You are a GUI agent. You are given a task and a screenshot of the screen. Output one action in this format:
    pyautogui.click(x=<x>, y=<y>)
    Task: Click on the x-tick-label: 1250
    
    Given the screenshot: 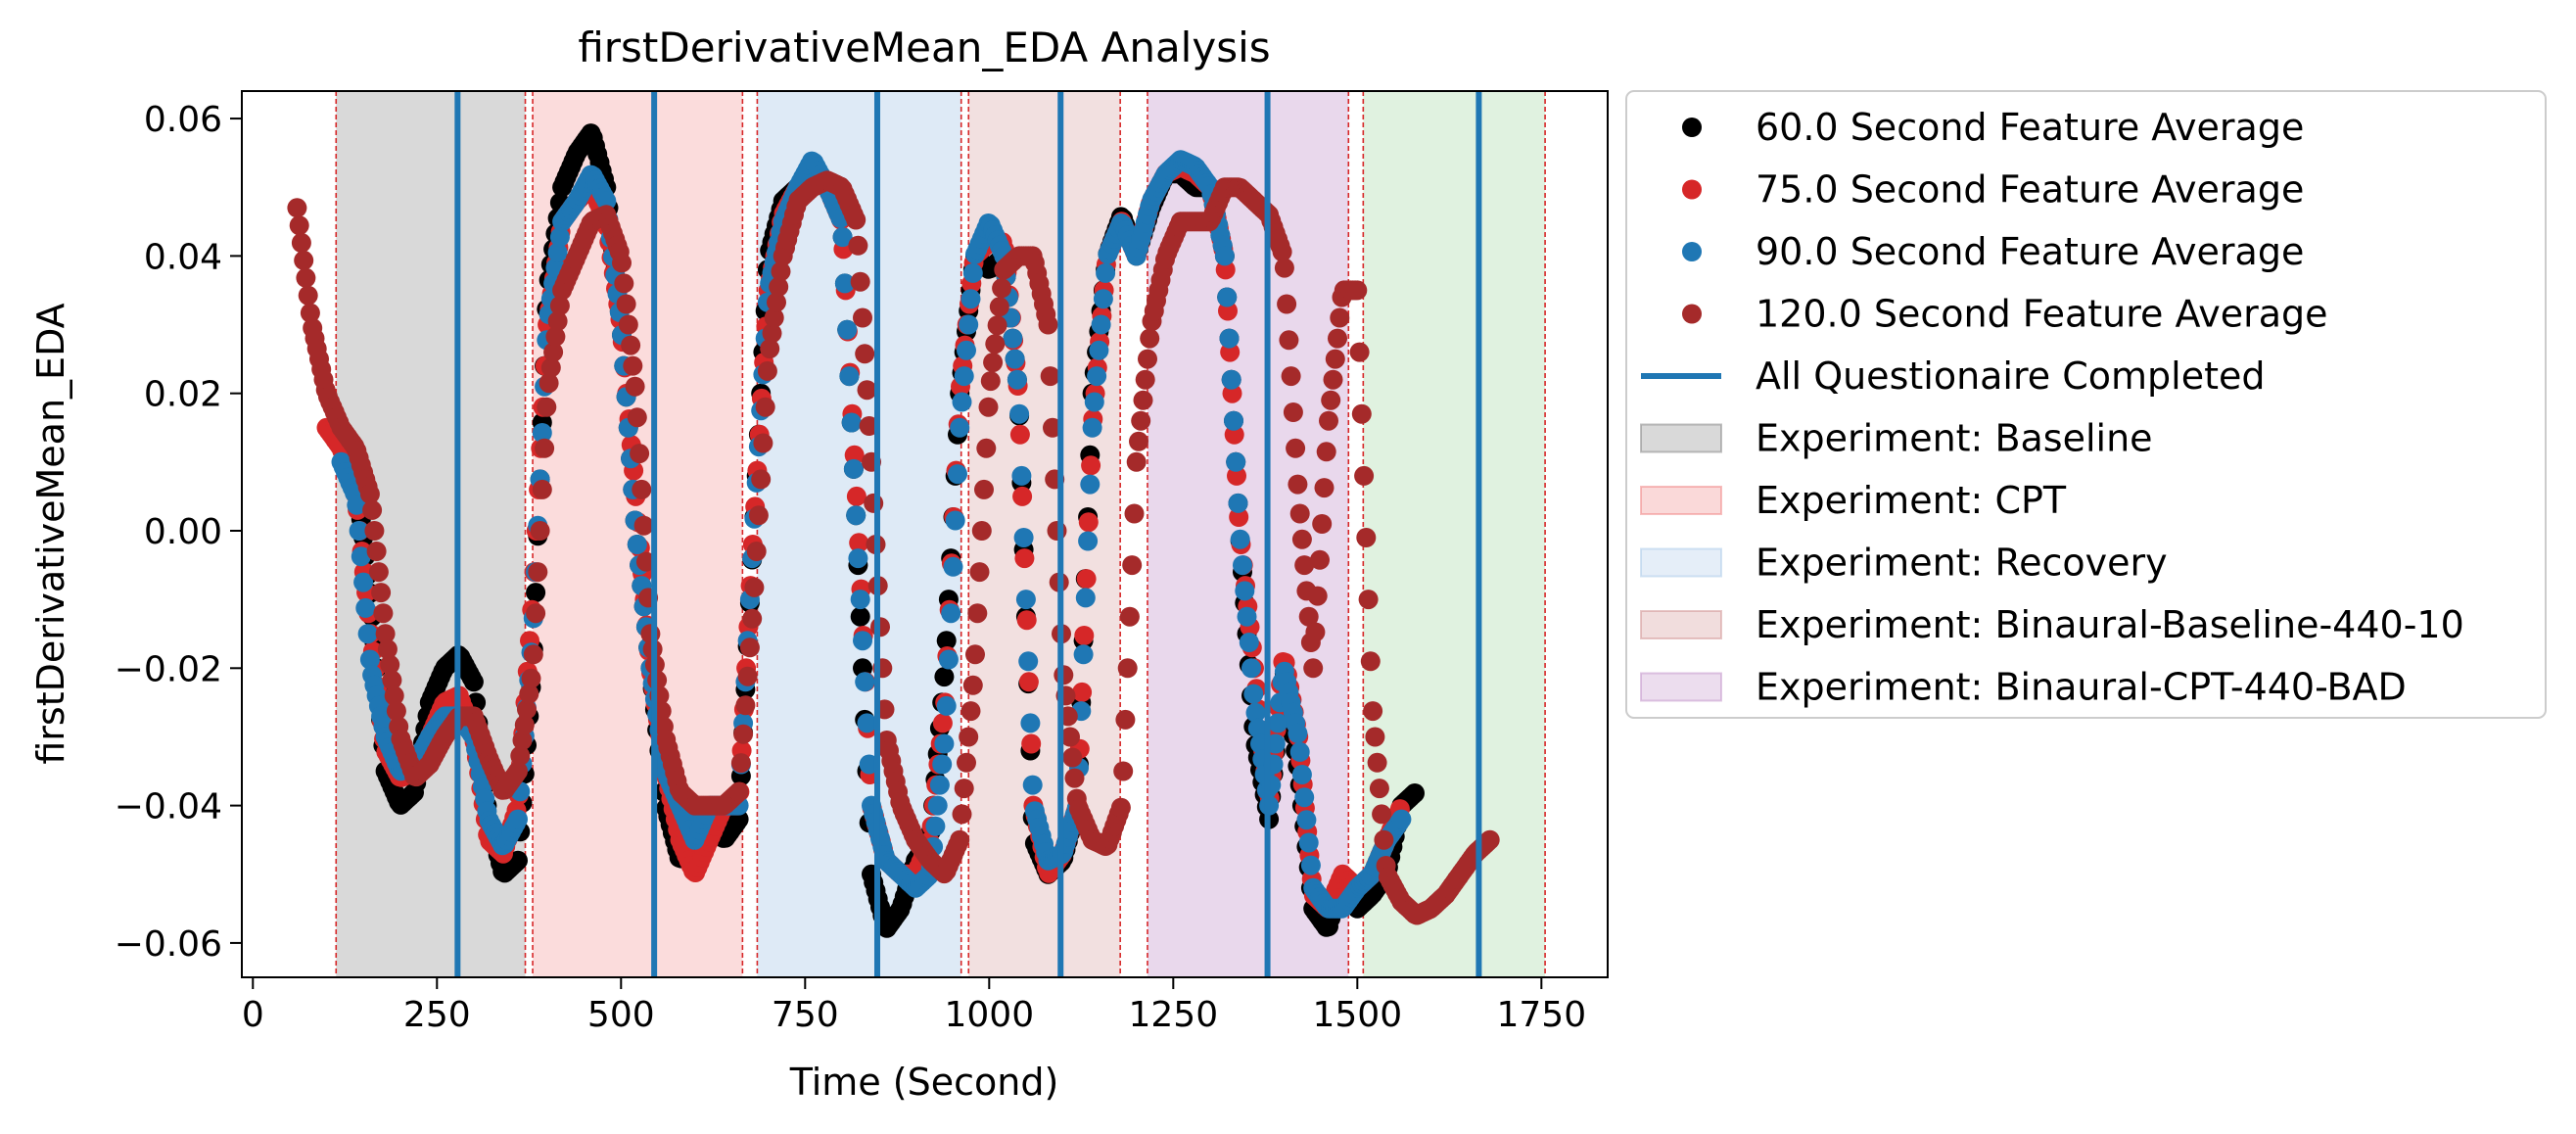 What is the action you would take?
    pyautogui.click(x=1173, y=1015)
    